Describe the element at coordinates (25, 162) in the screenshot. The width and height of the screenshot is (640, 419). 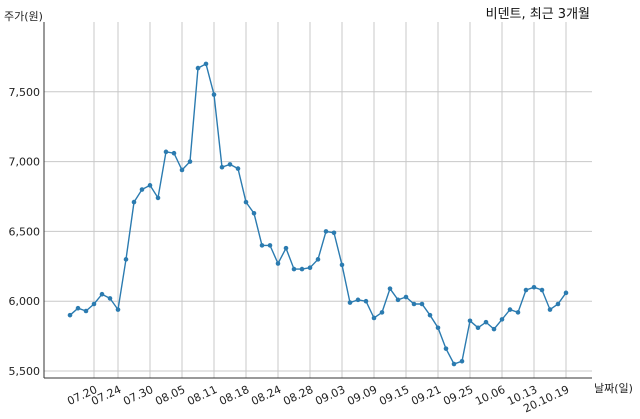
I see `y-tick-label: 7,000` at that location.